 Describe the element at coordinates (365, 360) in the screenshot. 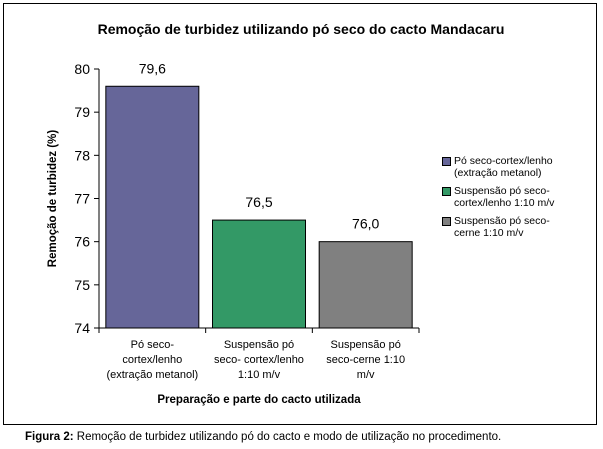

I see `x-tick-label: seco-cerne 1:10` at that location.